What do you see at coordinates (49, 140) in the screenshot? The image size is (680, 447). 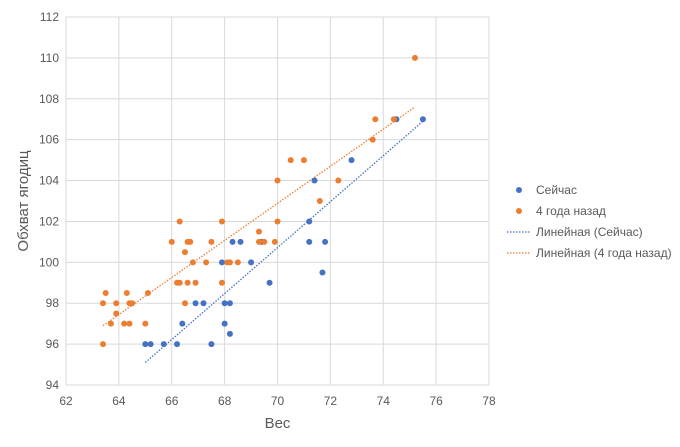 I see `y-tick-label: 106` at bounding box center [49, 140].